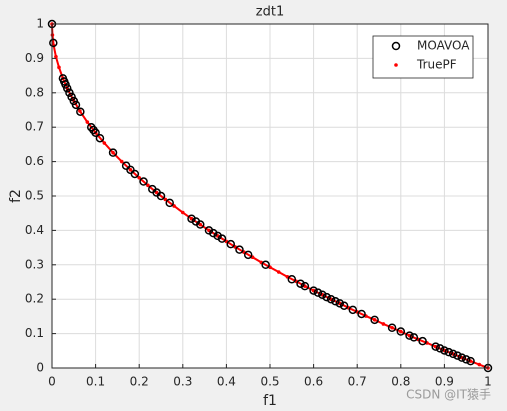 The width and height of the screenshot is (507, 411). What do you see at coordinates (270, 12) in the screenshot?
I see `chart-title: zdt1` at bounding box center [270, 12].